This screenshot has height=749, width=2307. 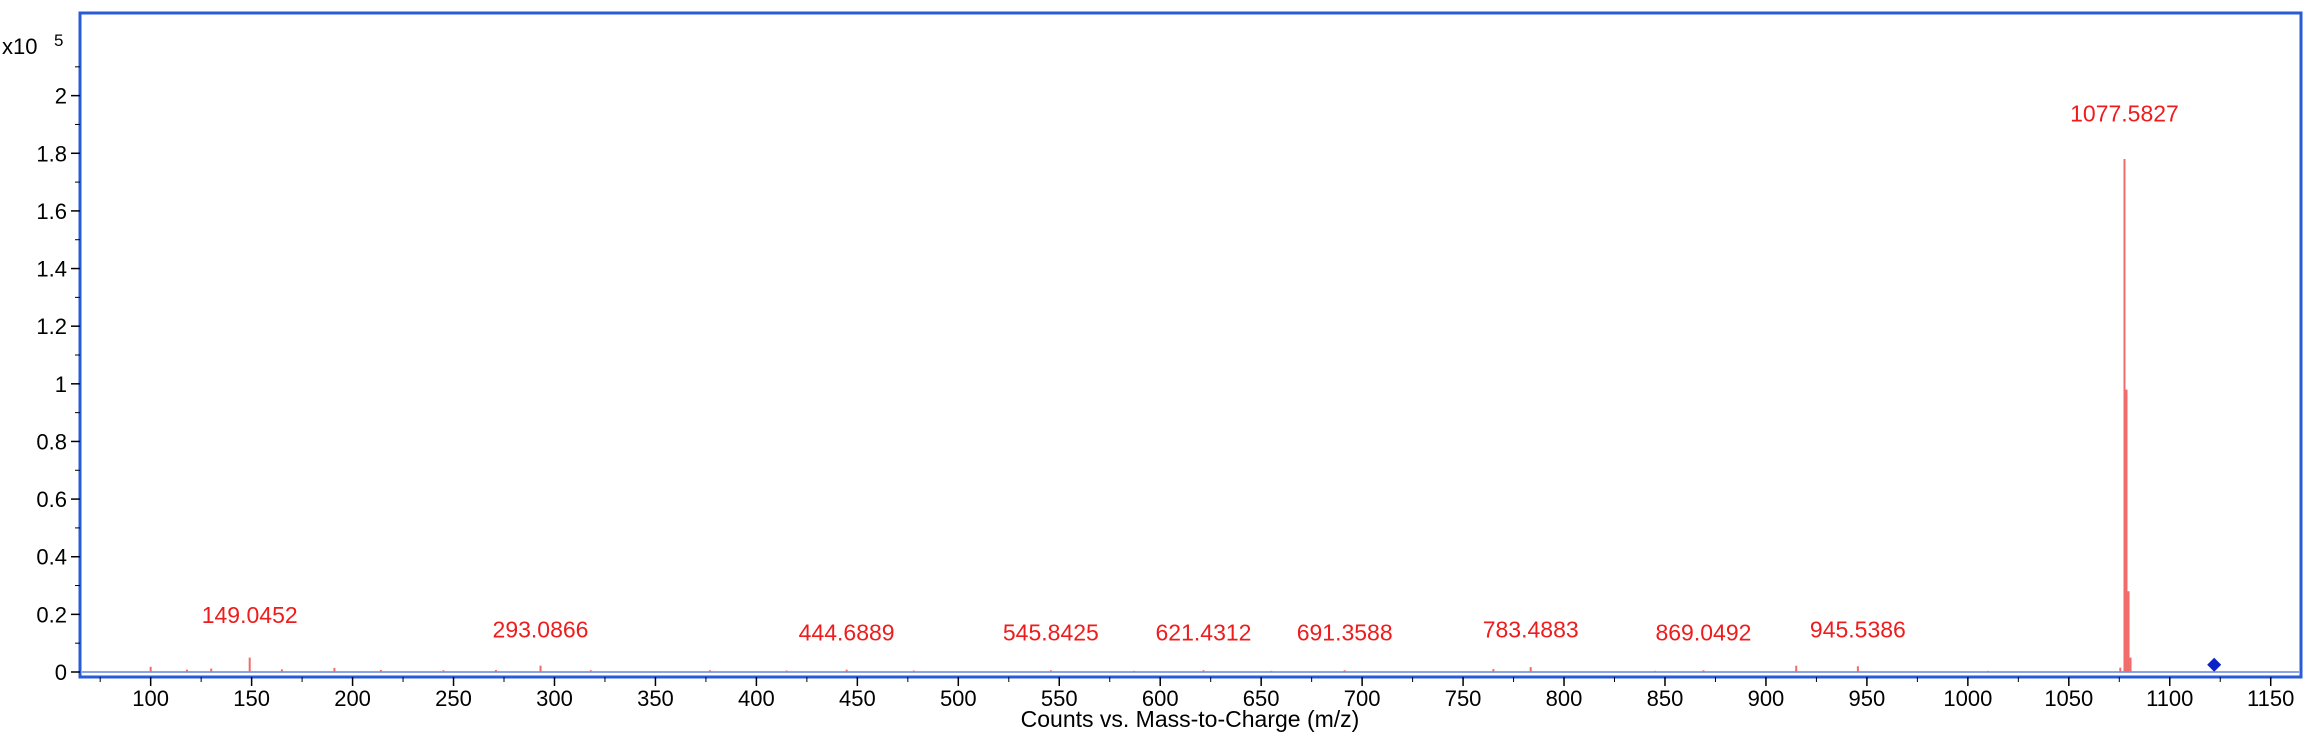 What do you see at coordinates (19, 46) in the screenshot?
I see `y-multiplier-base: x10` at bounding box center [19, 46].